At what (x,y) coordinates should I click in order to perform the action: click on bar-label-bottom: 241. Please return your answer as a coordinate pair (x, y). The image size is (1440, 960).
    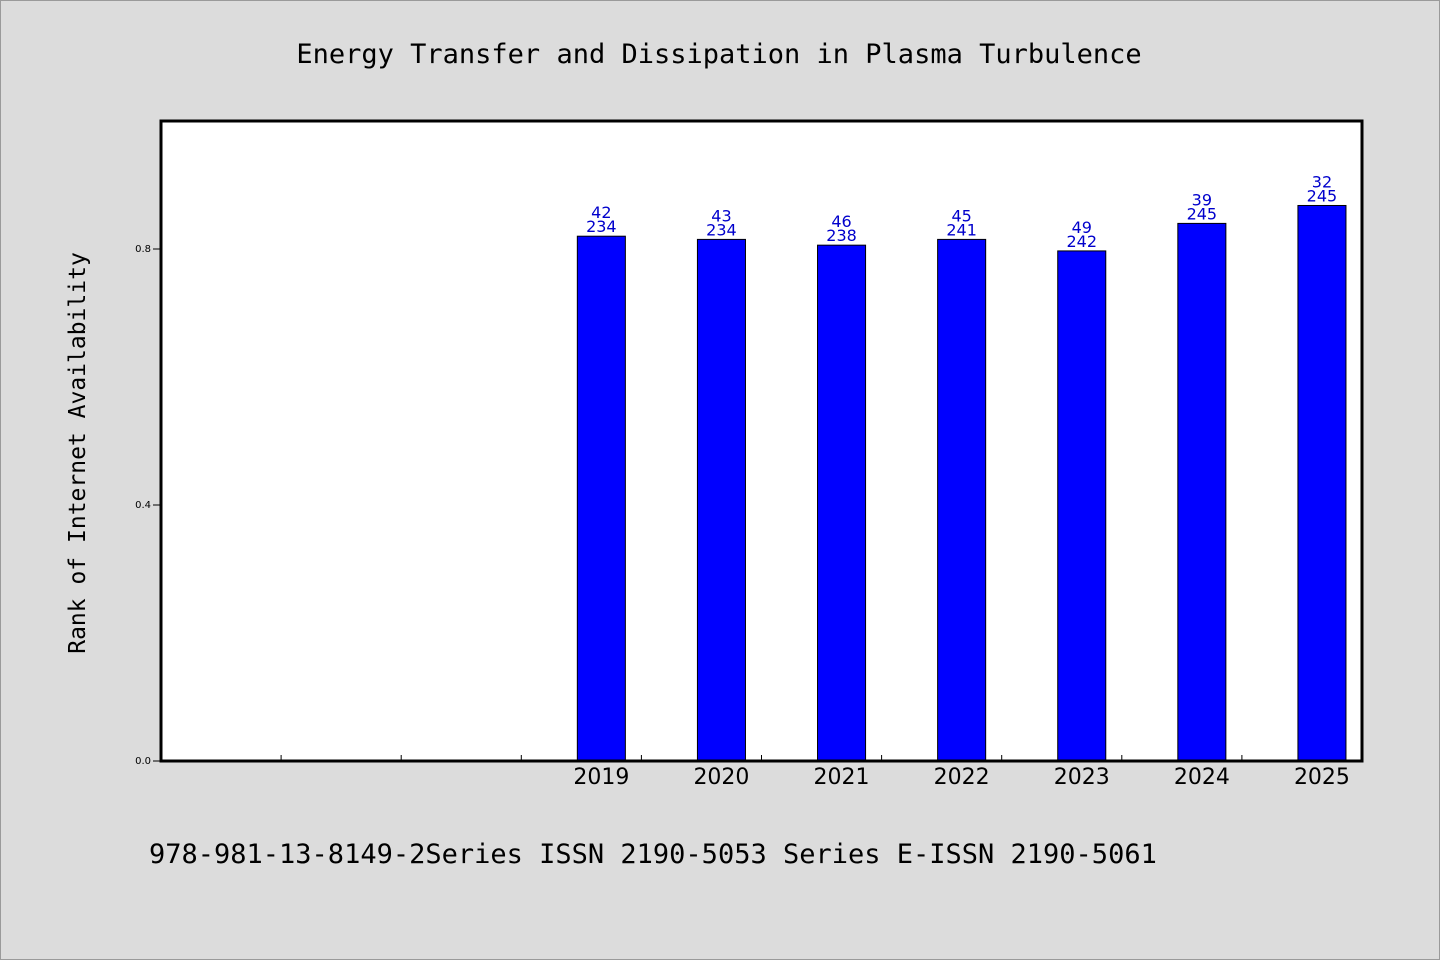
    Looking at the image, I should click on (961, 229).